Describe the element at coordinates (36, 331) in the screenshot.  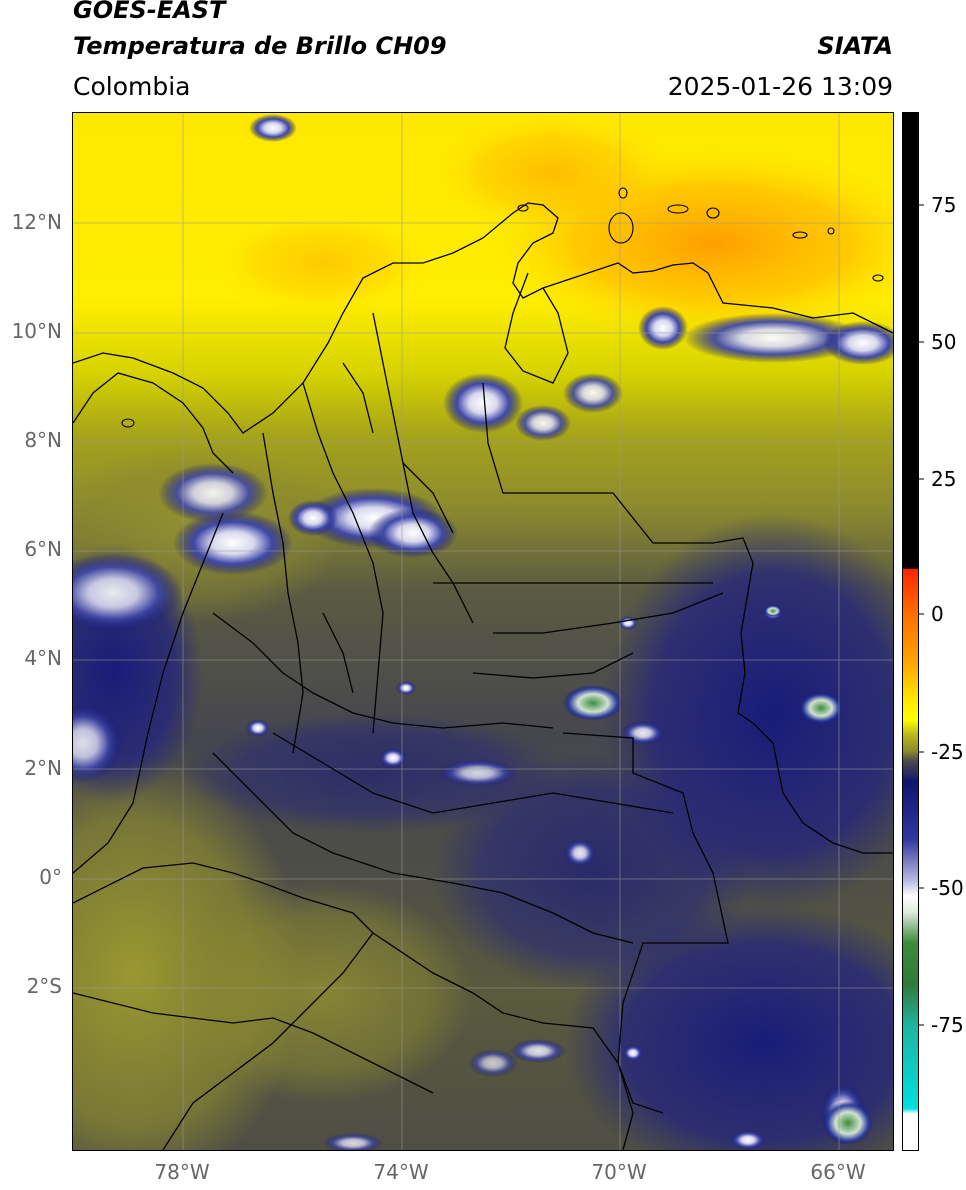
I see `lat-tick: 10°N` at that location.